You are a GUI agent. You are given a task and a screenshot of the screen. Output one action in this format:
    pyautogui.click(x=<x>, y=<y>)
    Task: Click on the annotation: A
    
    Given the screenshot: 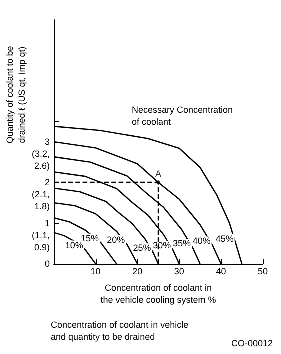 What is the action you would take?
    pyautogui.click(x=158, y=174)
    